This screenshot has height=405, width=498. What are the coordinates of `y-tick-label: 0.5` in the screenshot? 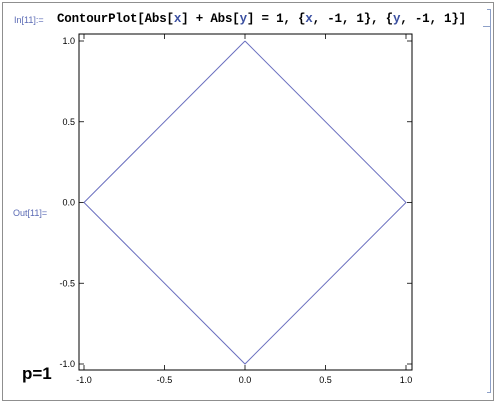 It's located at (68, 122).